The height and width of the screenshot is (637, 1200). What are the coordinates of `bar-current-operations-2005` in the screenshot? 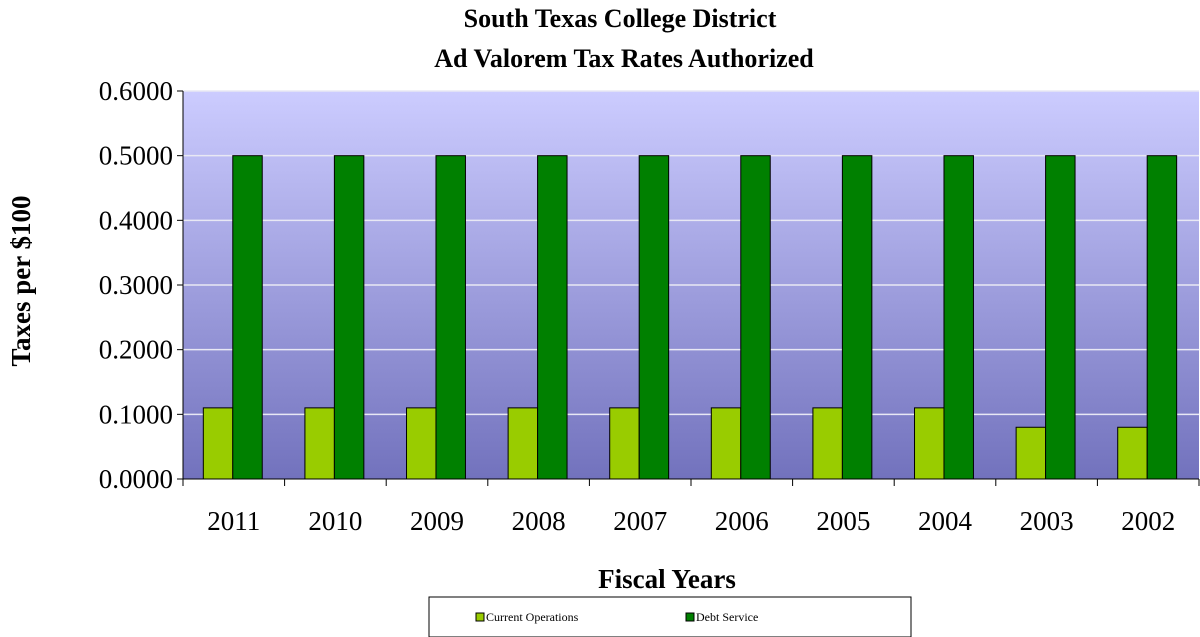 It's located at (827, 443).